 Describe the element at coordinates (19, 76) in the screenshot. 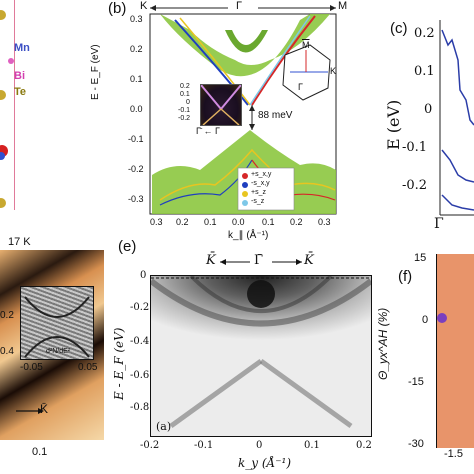

I see `element-bi: Bi` at that location.